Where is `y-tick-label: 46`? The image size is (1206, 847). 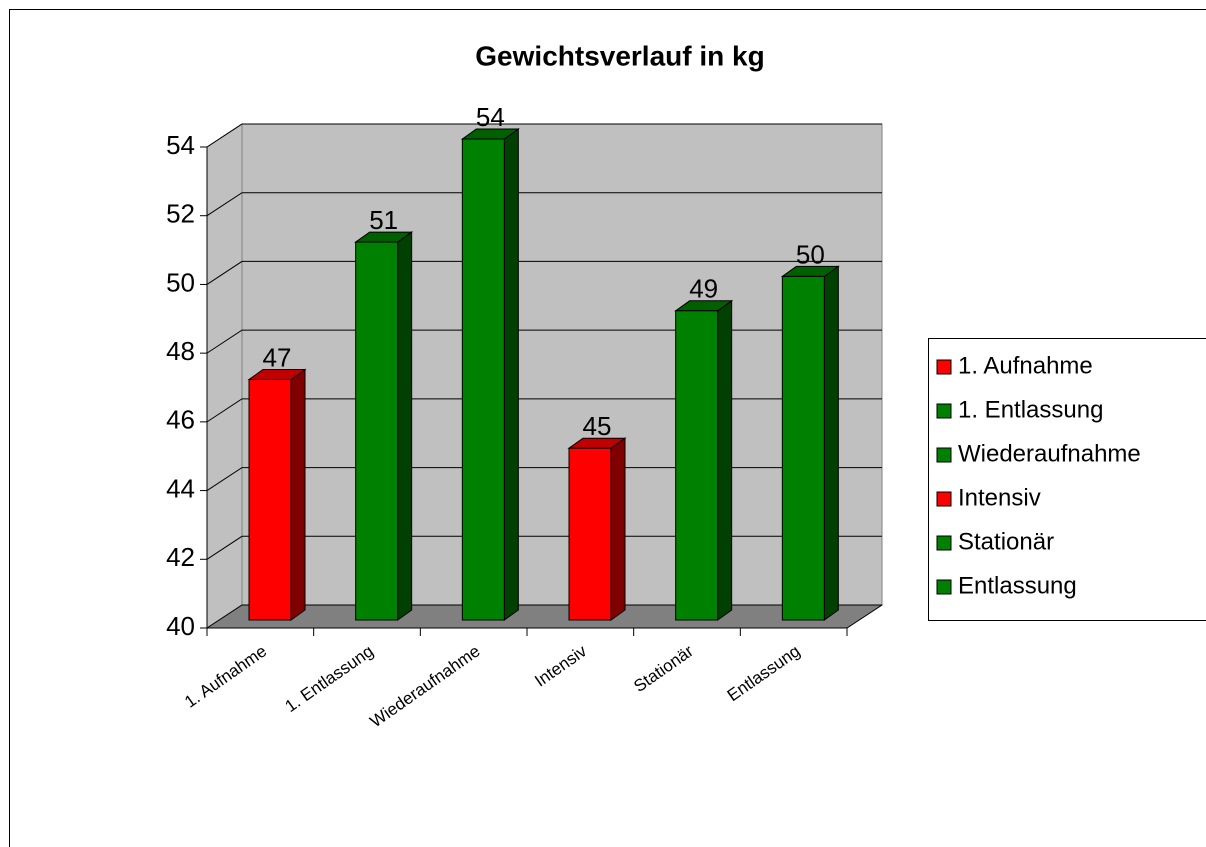 y-tick-label: 46 is located at coordinates (180, 420).